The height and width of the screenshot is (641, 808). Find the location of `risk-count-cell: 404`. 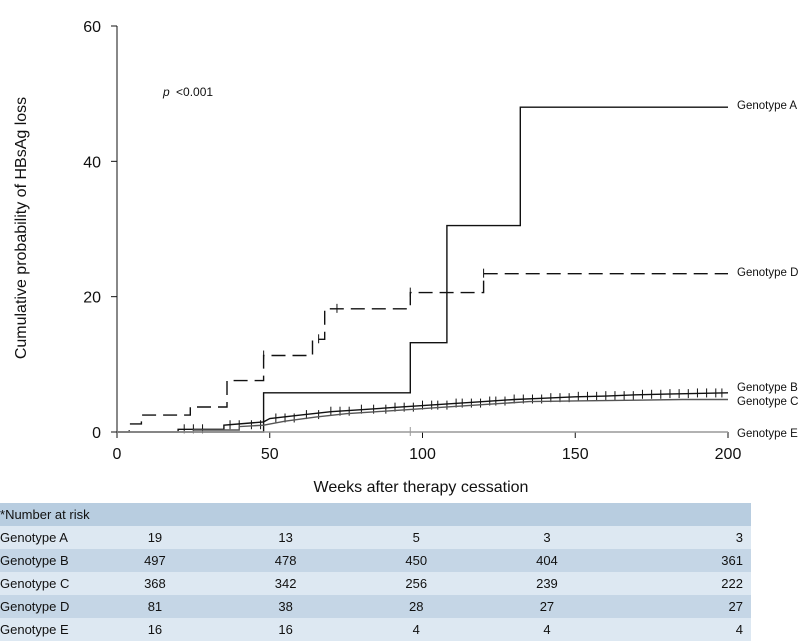

risk-count-cell: 404 is located at coordinates (547, 560).